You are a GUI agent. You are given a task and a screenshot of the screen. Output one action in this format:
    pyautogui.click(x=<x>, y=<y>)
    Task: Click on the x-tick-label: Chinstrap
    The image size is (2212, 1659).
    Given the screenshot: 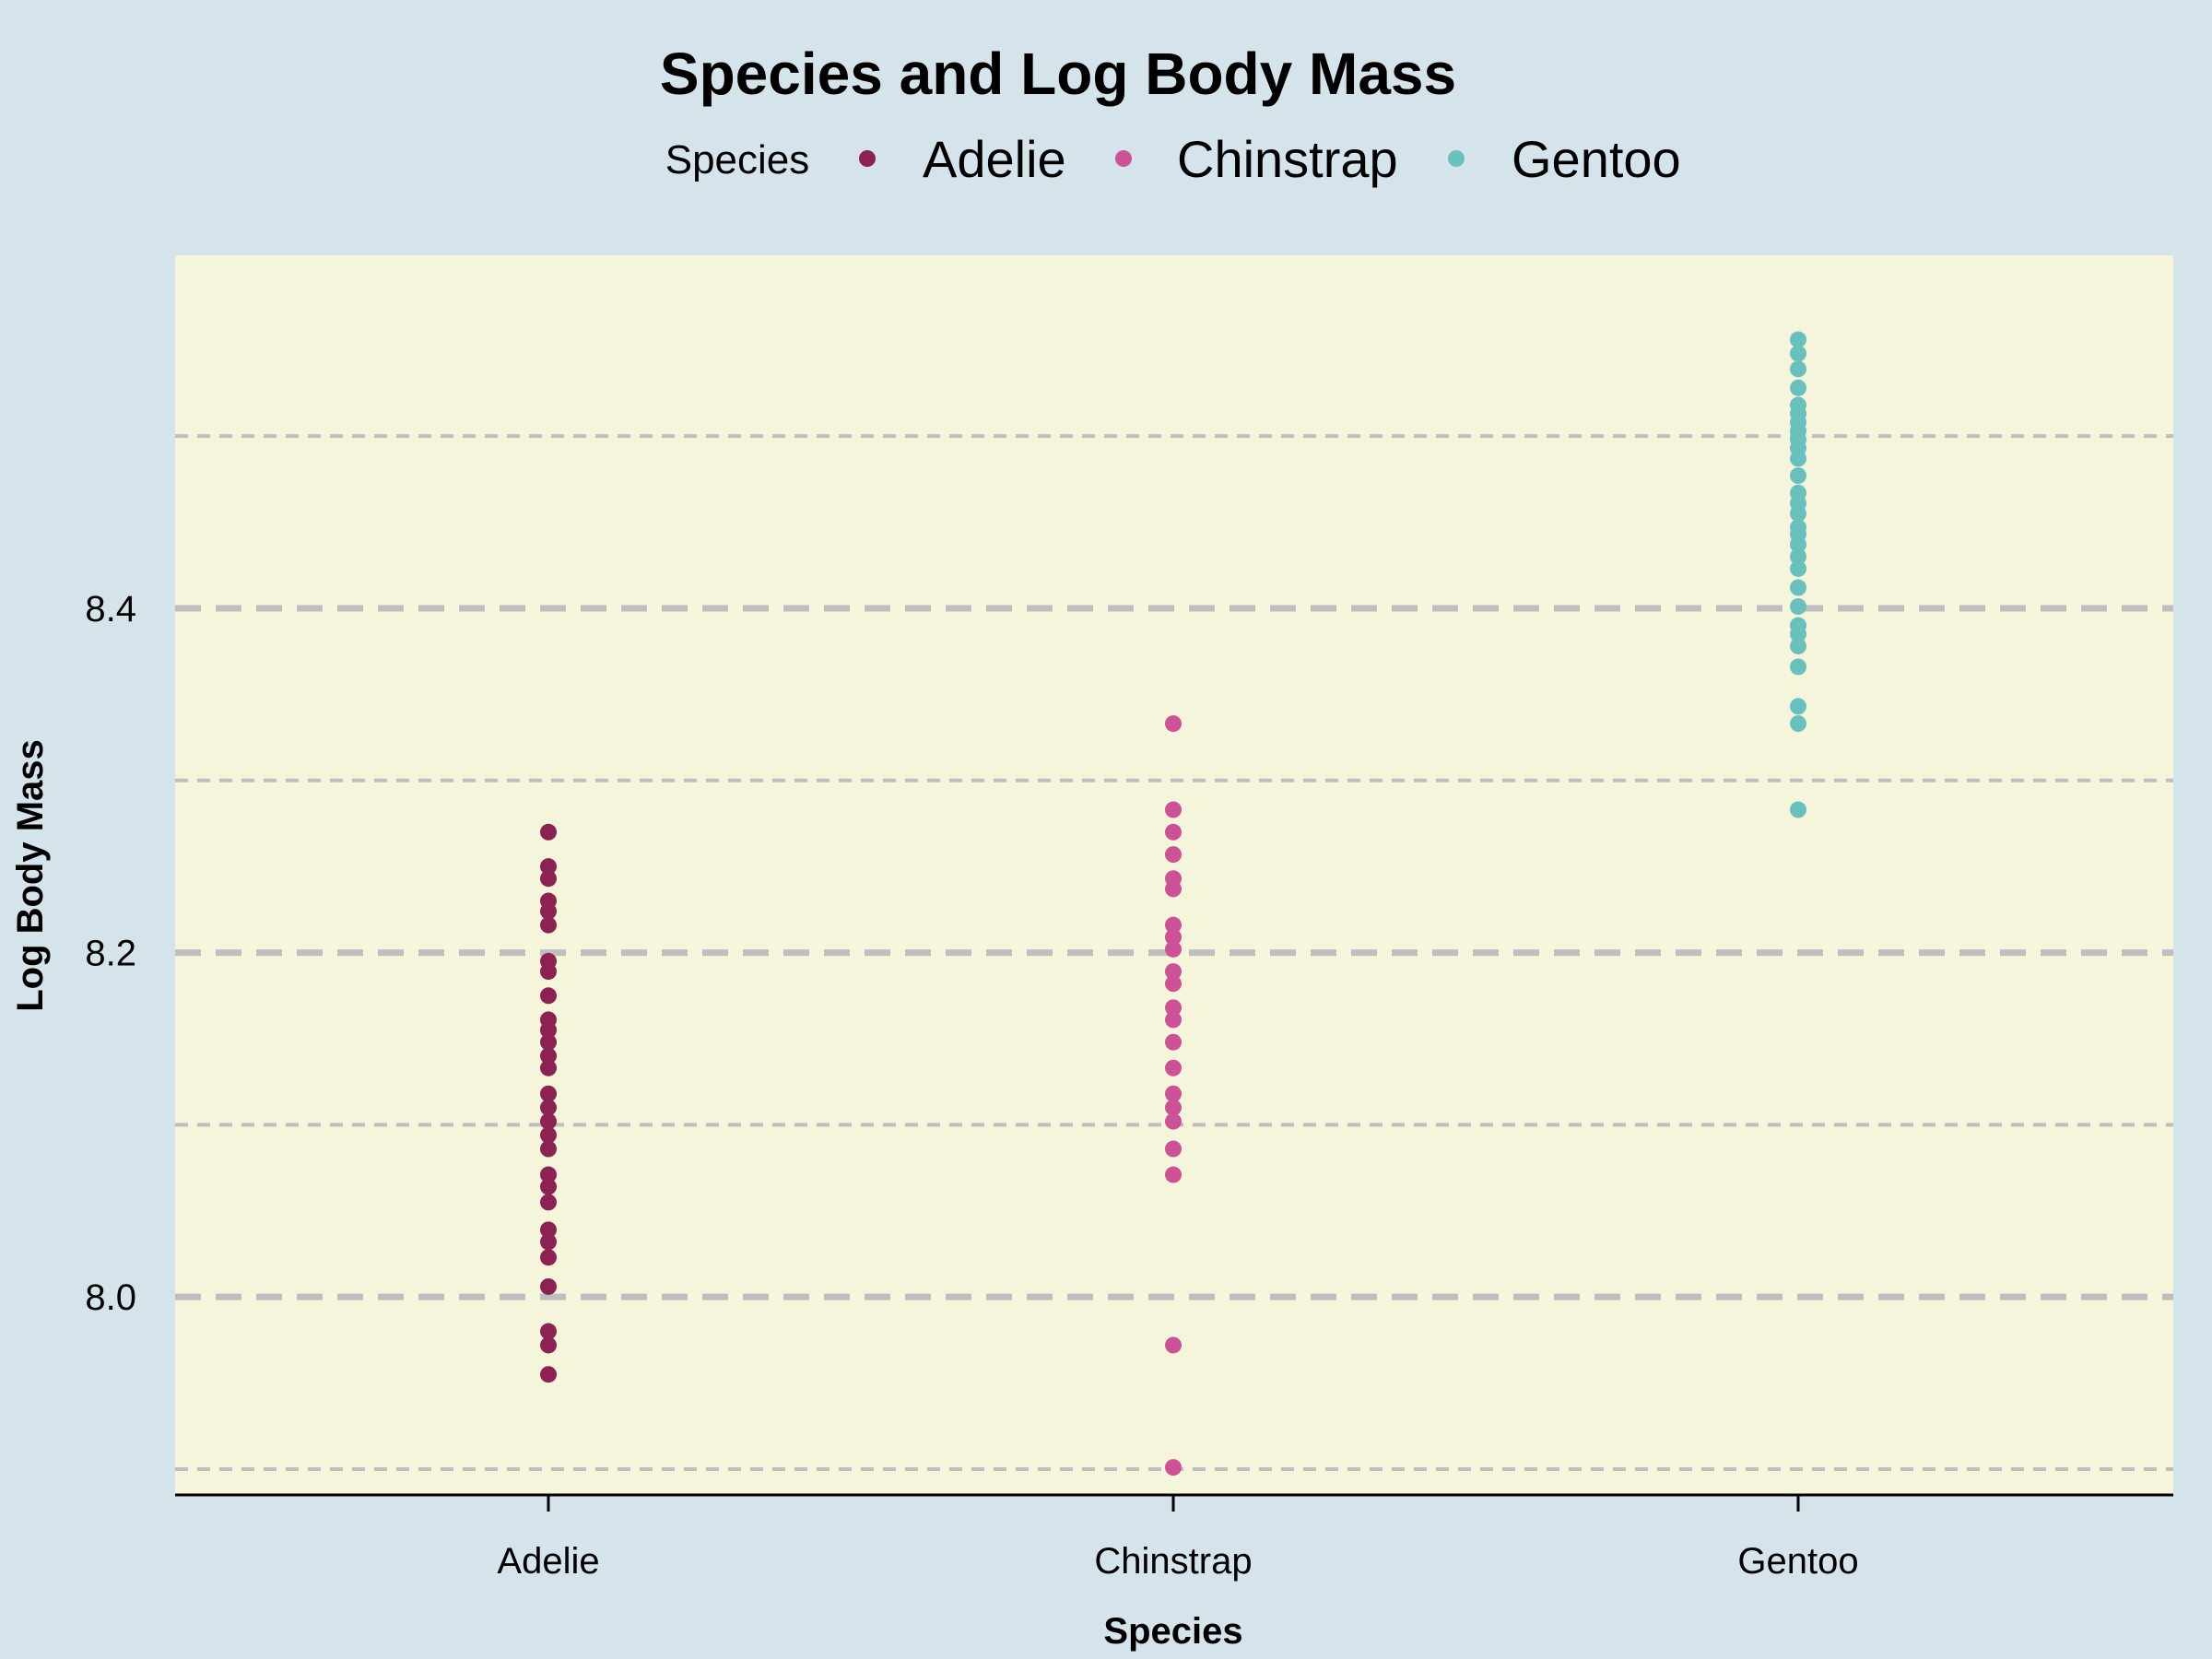 What is the action you would take?
    pyautogui.click(x=1173, y=1561)
    